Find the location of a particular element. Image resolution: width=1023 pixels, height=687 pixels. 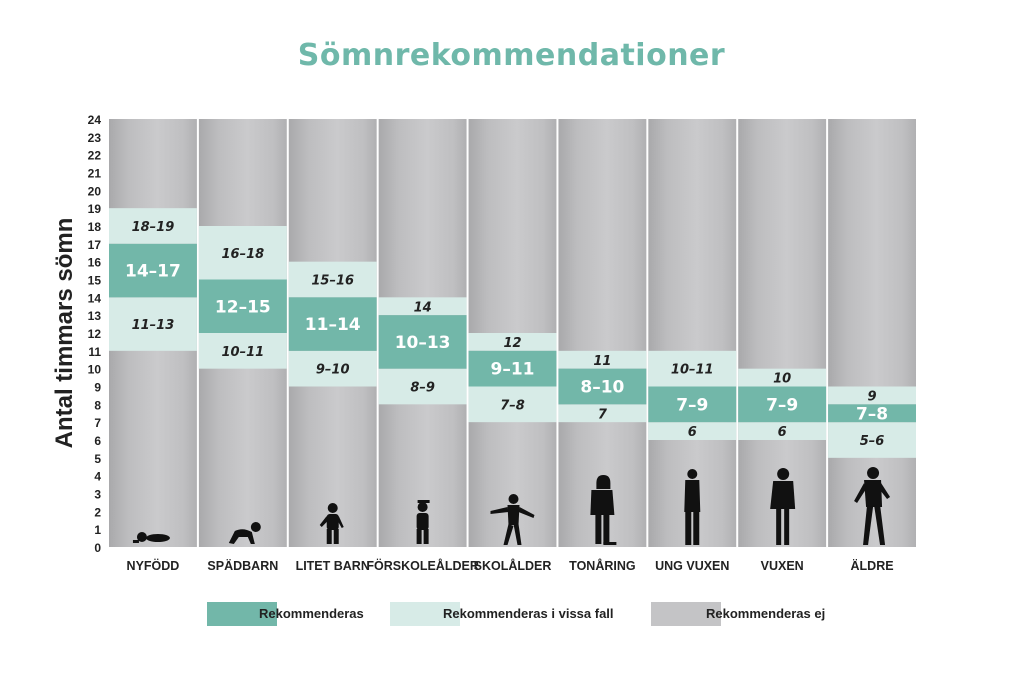

legend-swatch-recommended is located at coordinates (242, 614).